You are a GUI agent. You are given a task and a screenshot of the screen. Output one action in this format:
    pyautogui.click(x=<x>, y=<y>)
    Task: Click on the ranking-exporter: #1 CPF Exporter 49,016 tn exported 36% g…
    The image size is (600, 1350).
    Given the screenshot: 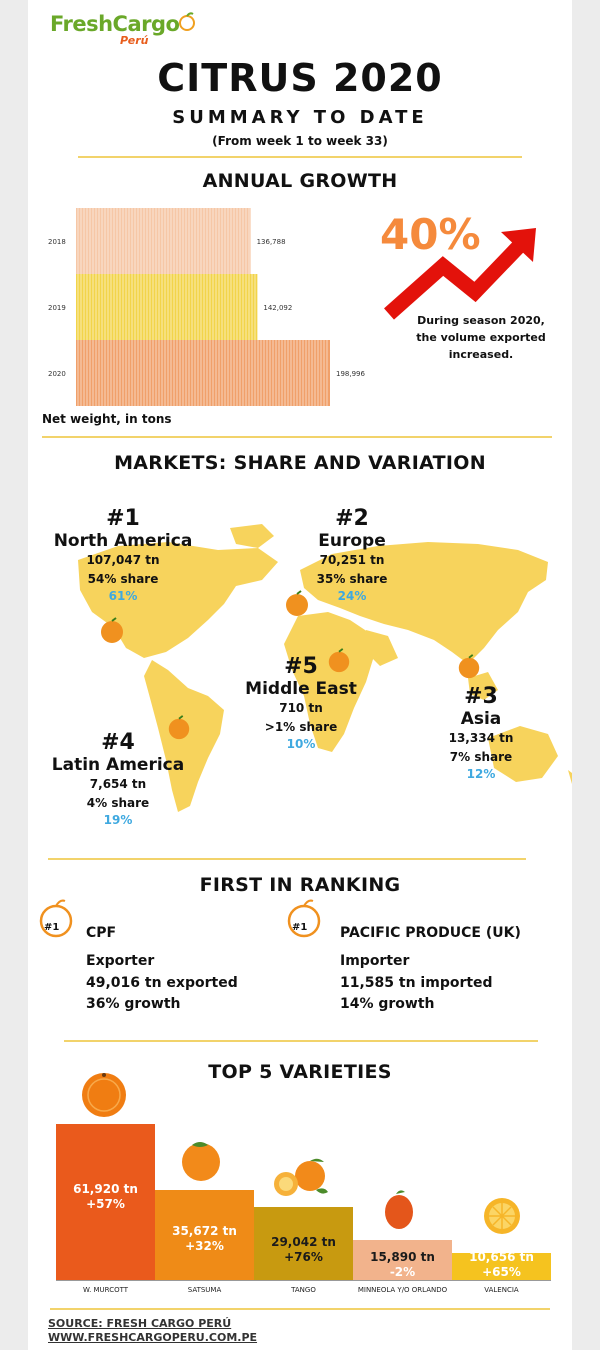 What is the action you would take?
    pyautogui.click(x=163, y=957)
    